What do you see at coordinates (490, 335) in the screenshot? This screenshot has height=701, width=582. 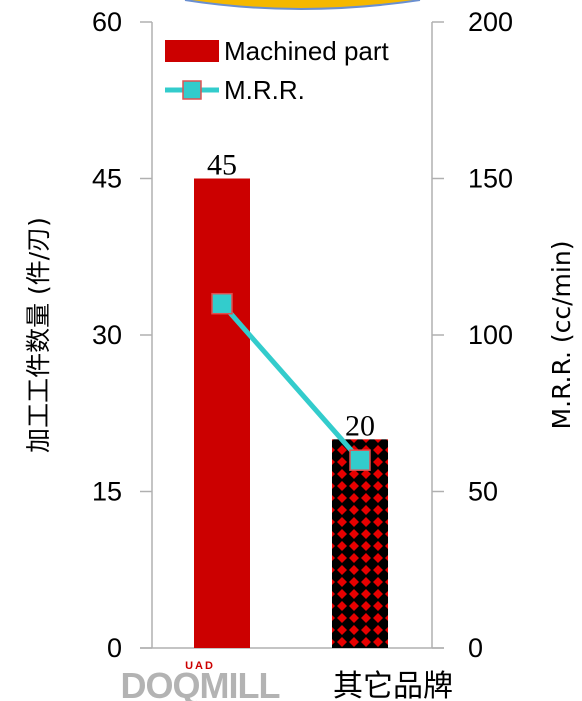 I see `right-tick-label: 100` at bounding box center [490, 335].